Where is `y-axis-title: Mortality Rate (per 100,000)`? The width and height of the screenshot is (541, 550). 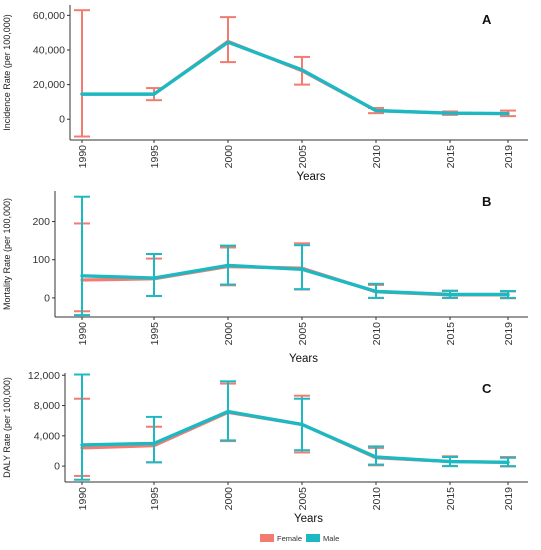 y-axis-title: Mortality Rate (per 100,000) is located at coordinates (7, 254).